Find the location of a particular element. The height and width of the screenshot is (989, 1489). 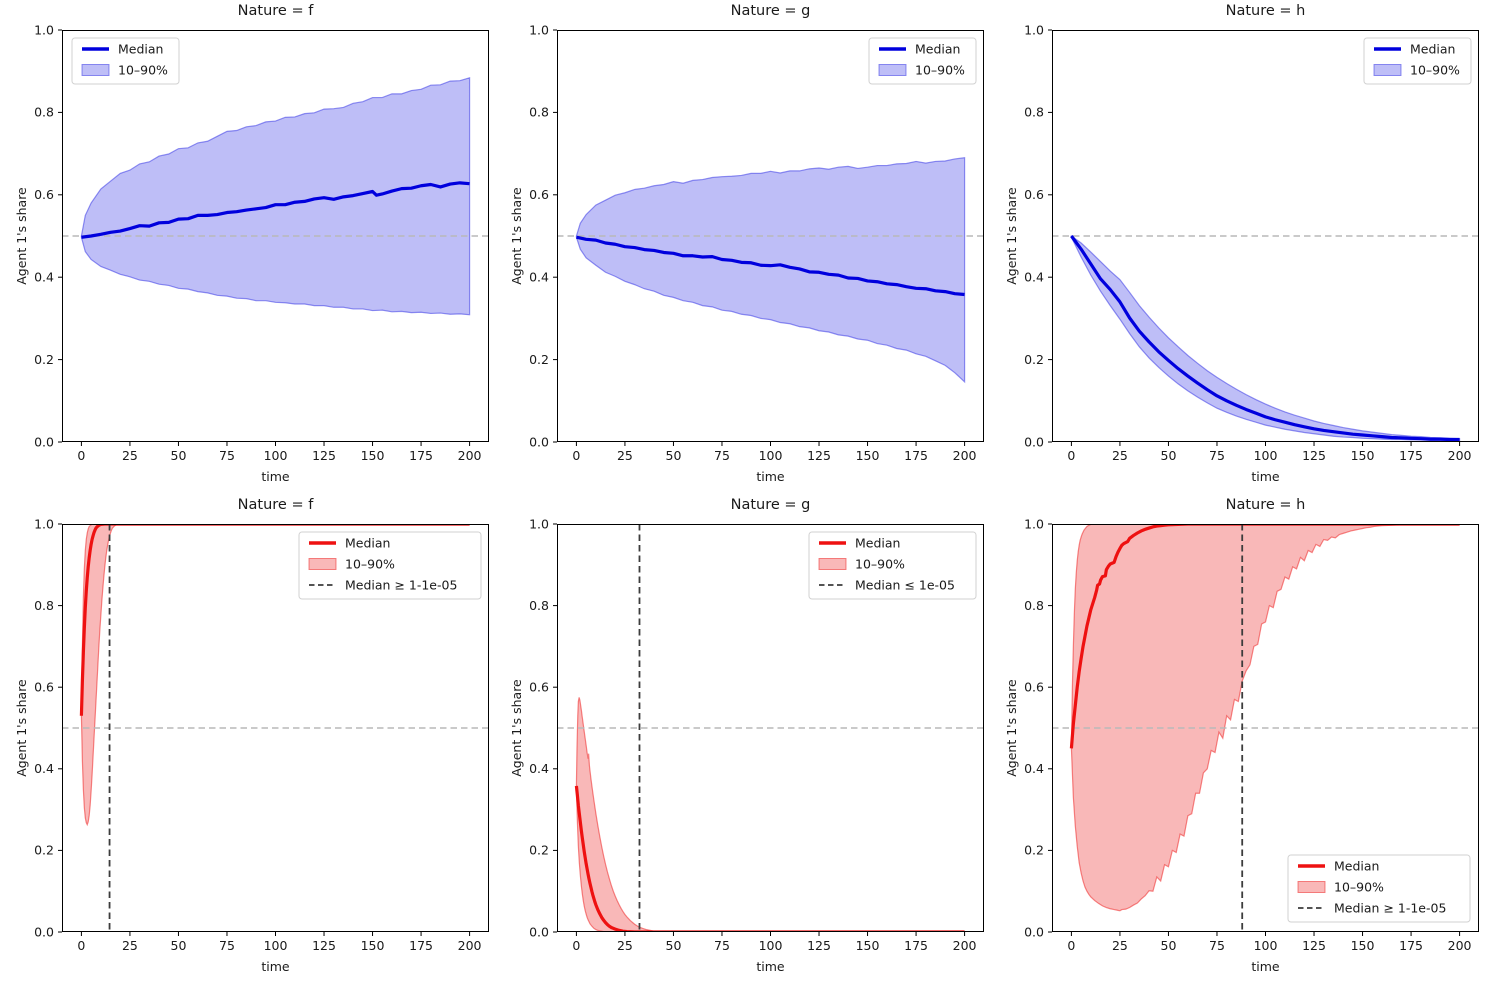

x-tick-label: 175 is located at coordinates (916, 945).